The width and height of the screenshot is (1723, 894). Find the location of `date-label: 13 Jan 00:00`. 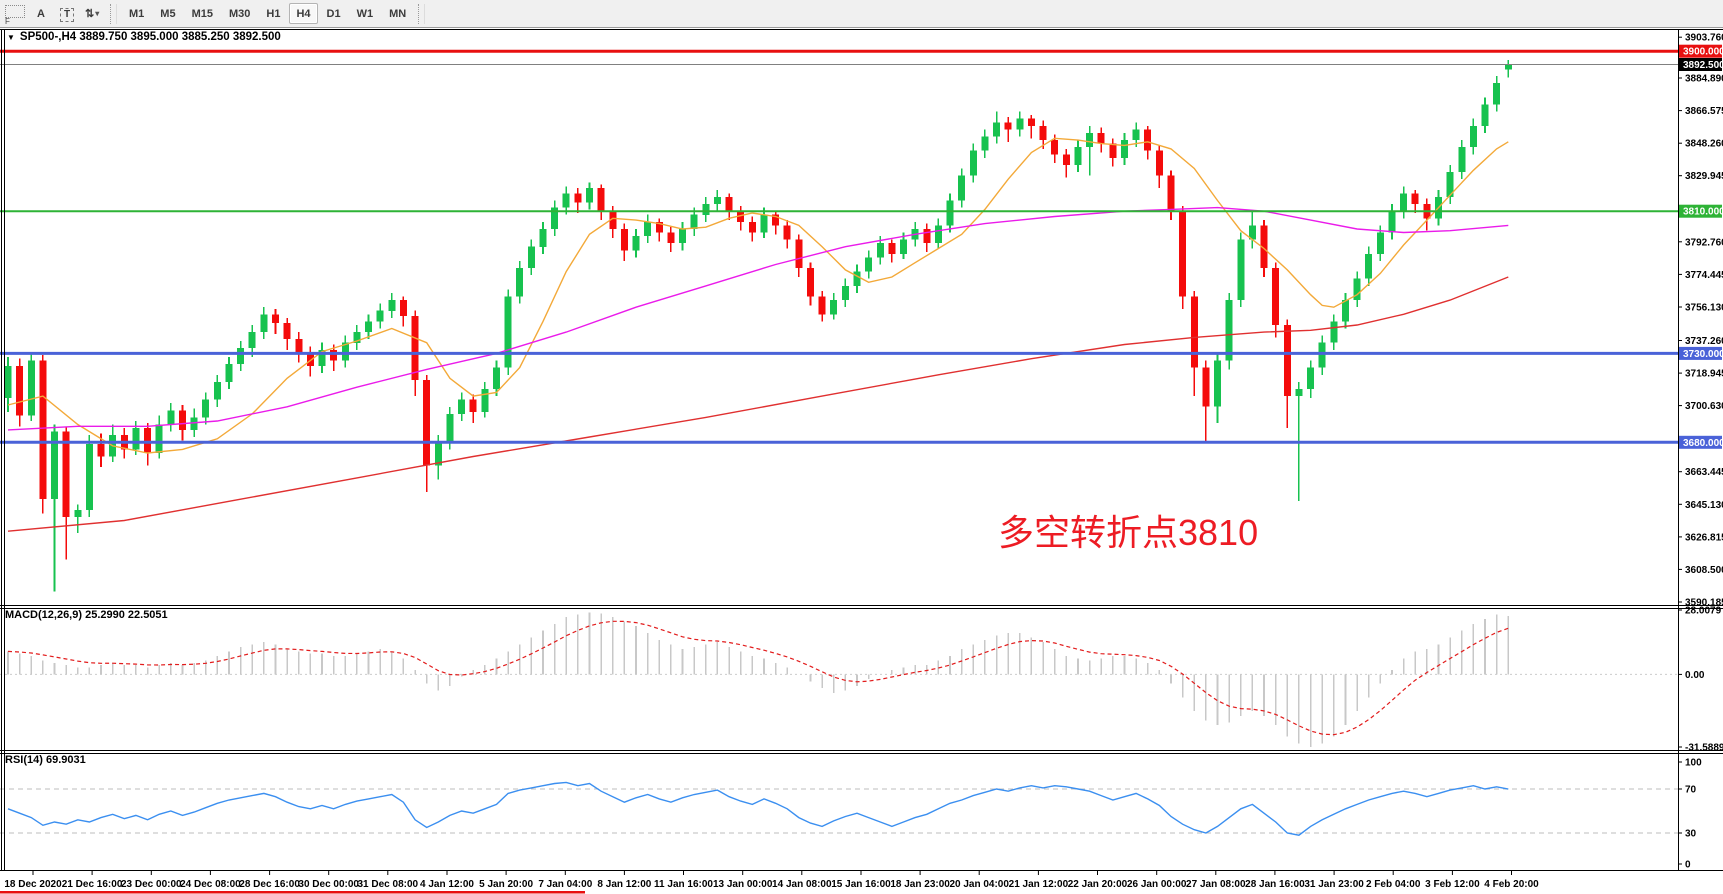

date-label: 13 Jan 00:00 is located at coordinates (743, 884).